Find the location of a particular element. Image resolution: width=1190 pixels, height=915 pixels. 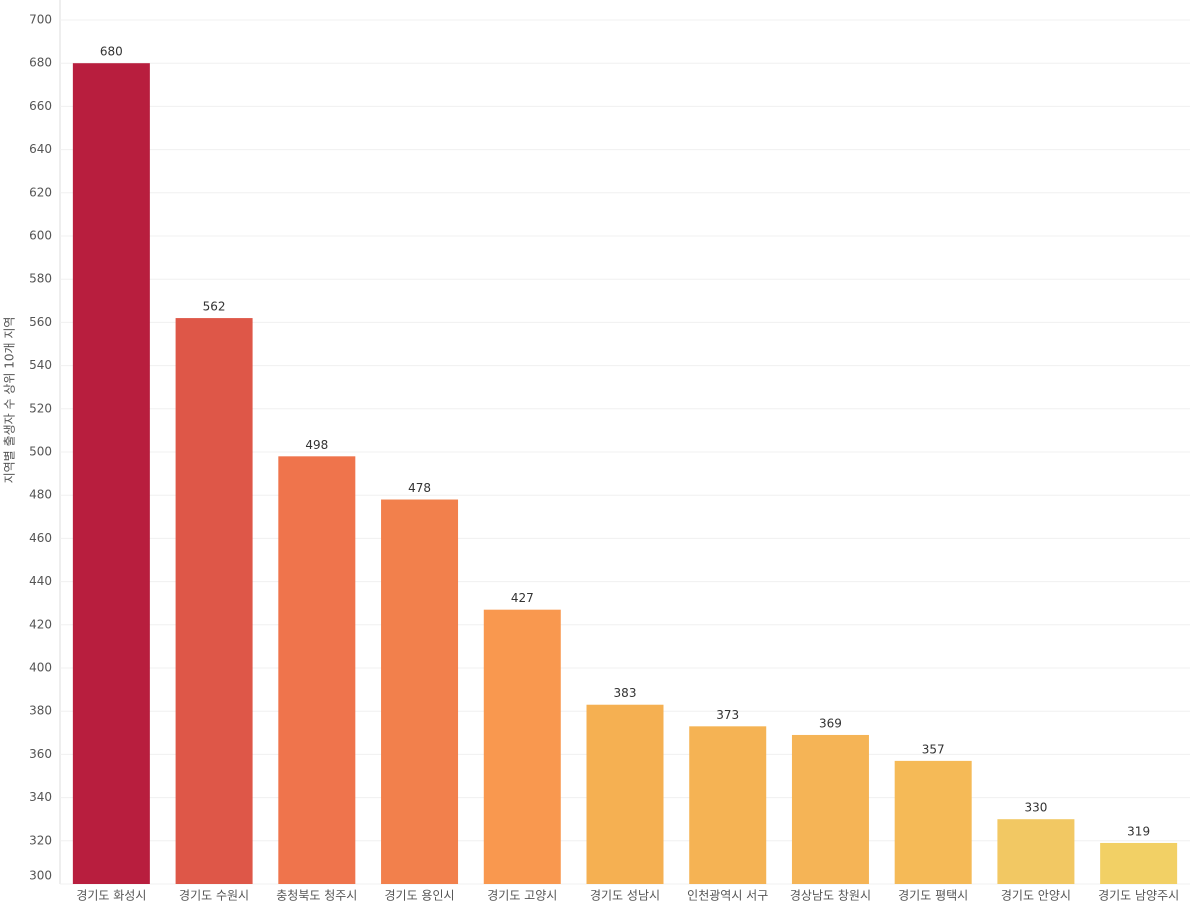

y-tick-label: 420 is located at coordinates (40, 624).